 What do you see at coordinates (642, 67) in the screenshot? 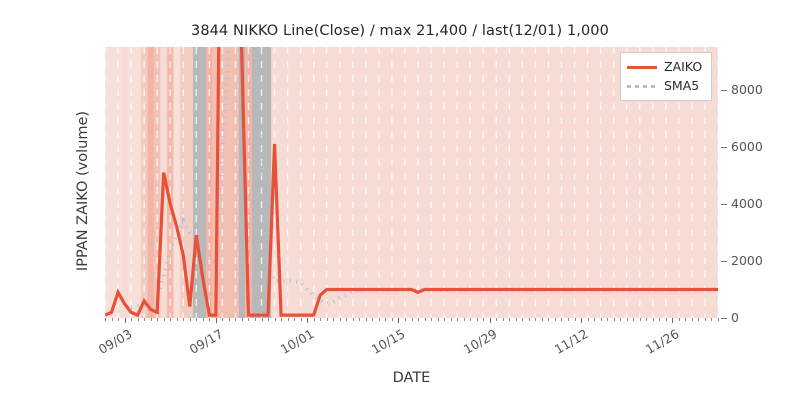
I see `legend-swatch-zaiko` at bounding box center [642, 67].